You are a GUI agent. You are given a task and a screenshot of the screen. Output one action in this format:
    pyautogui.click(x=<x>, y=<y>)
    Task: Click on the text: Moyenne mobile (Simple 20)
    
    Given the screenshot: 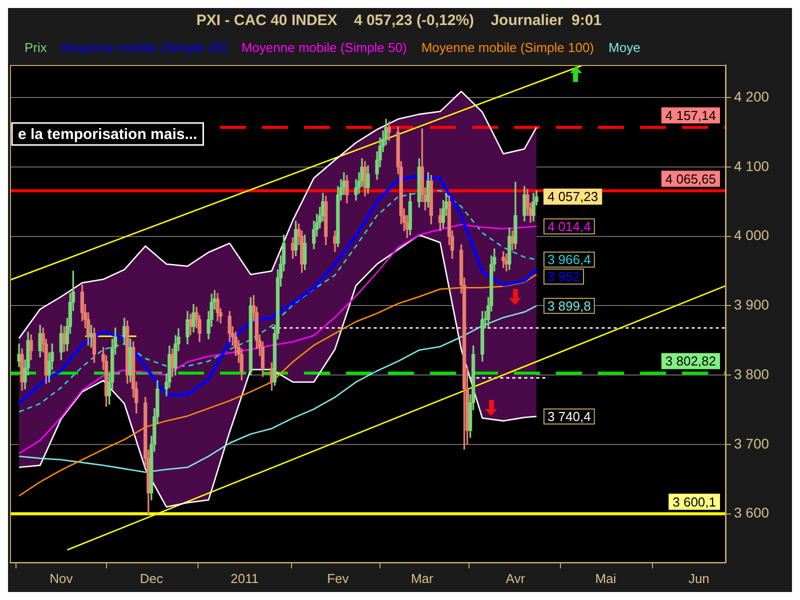 What is the action you would take?
    pyautogui.click(x=144, y=48)
    